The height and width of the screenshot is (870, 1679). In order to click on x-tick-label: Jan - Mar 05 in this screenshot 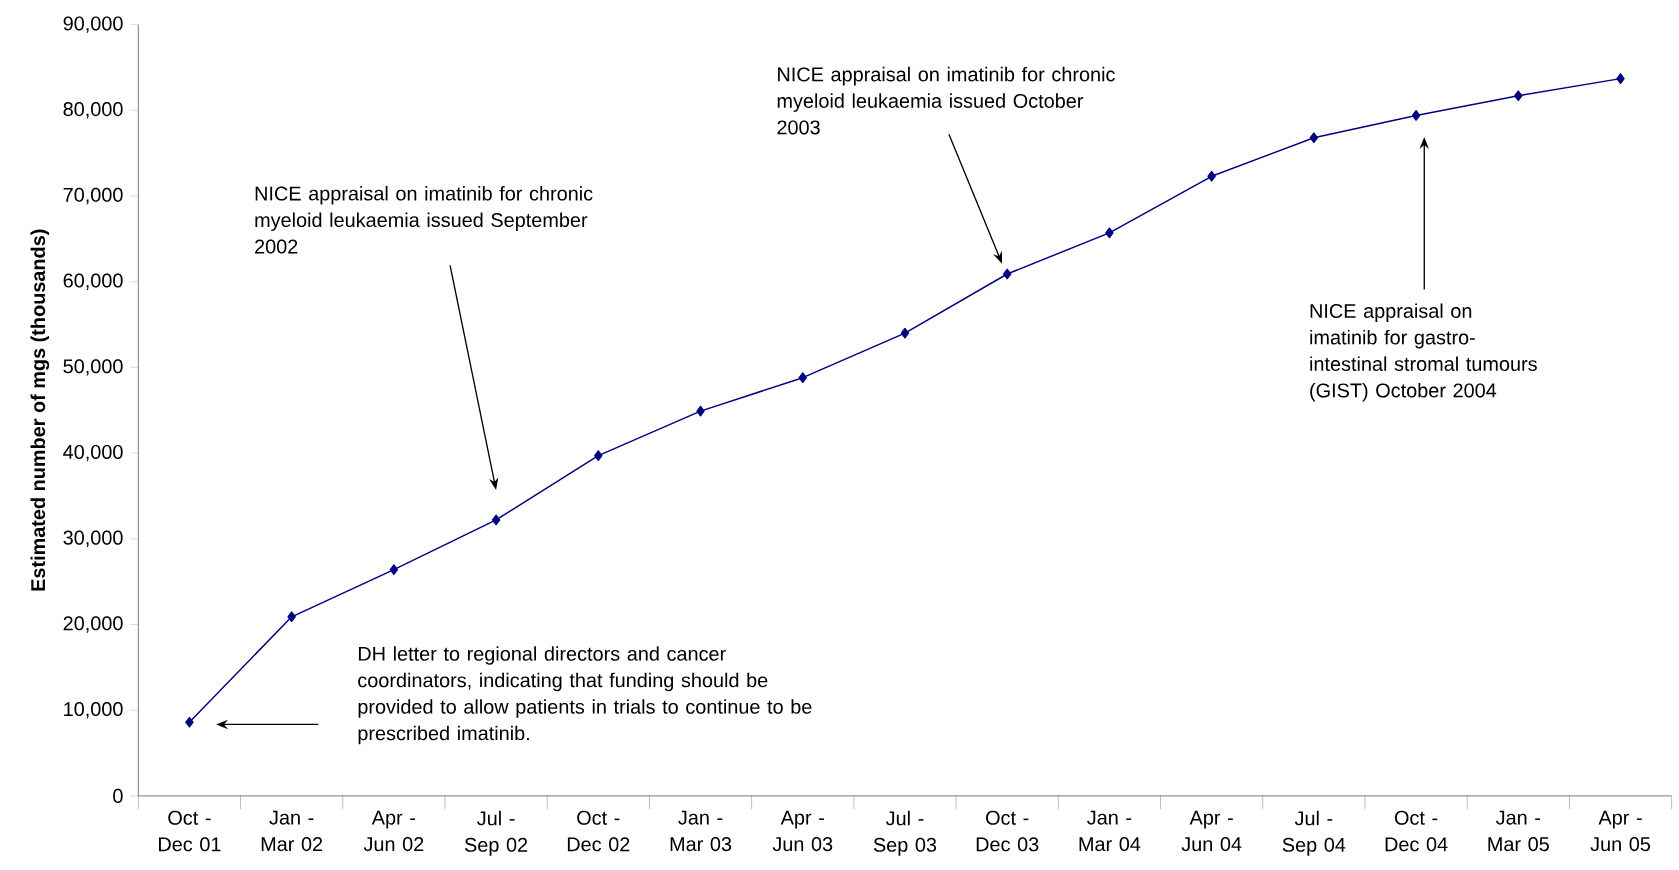, I will do `click(1518, 831)`.